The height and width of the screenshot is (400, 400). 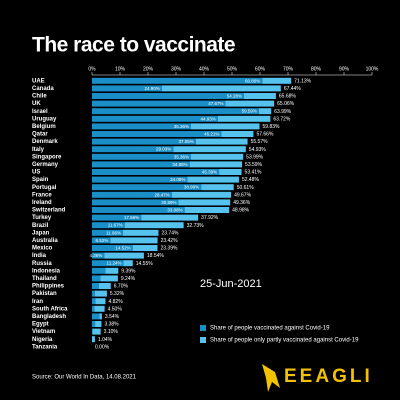 What do you see at coordinates (254, 173) in the screenshot?
I see `total-label: 53.41%` at bounding box center [254, 173].